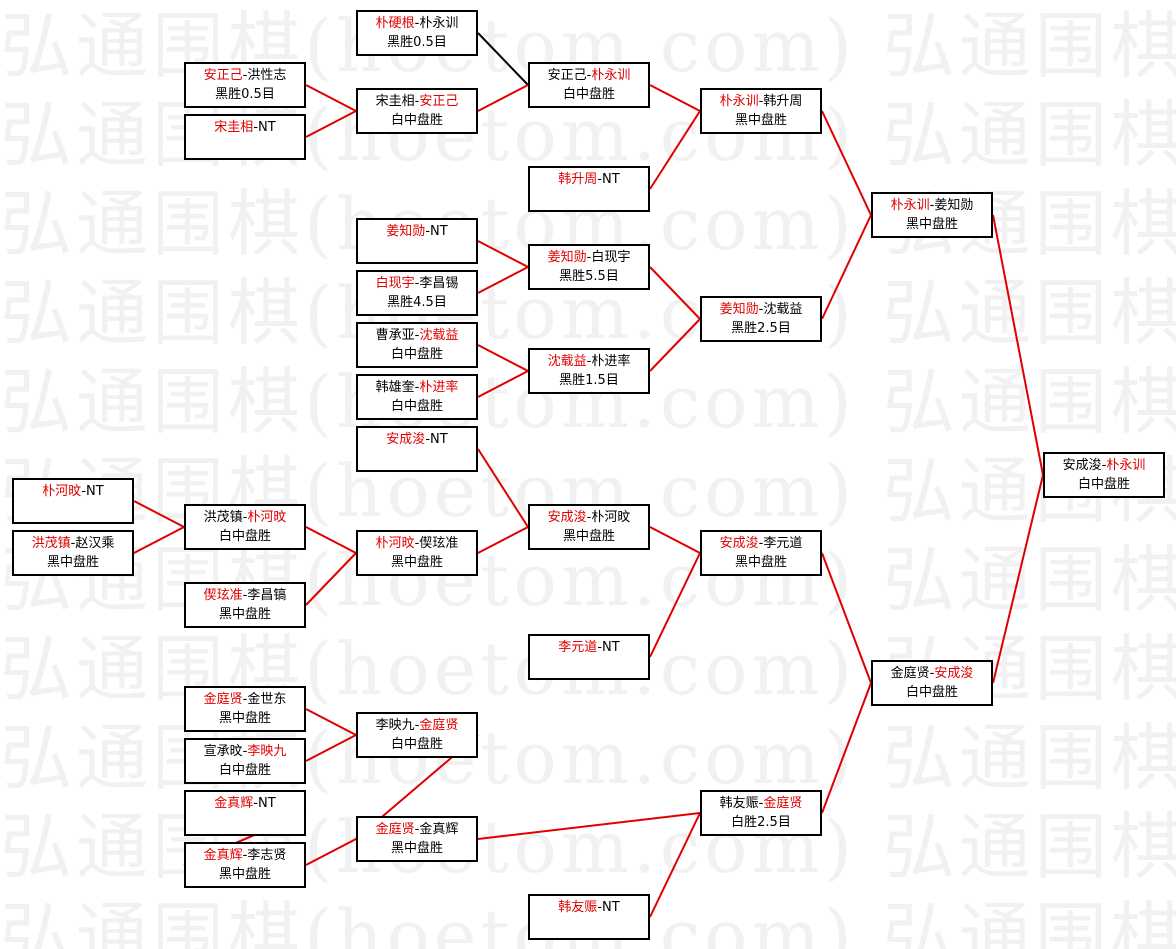 The image size is (1176, 949). I want to click on player-name: 金庭贤, so click(910, 673).